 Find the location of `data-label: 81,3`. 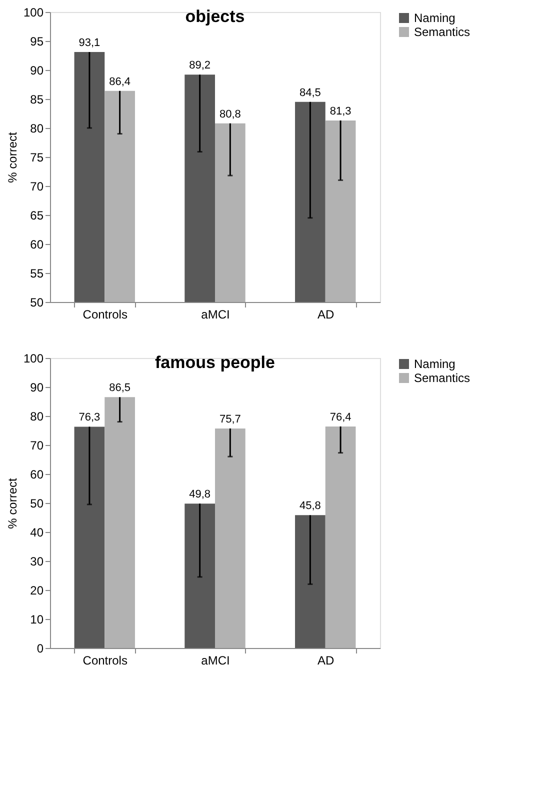

data-label: 81,3 is located at coordinates (341, 111).